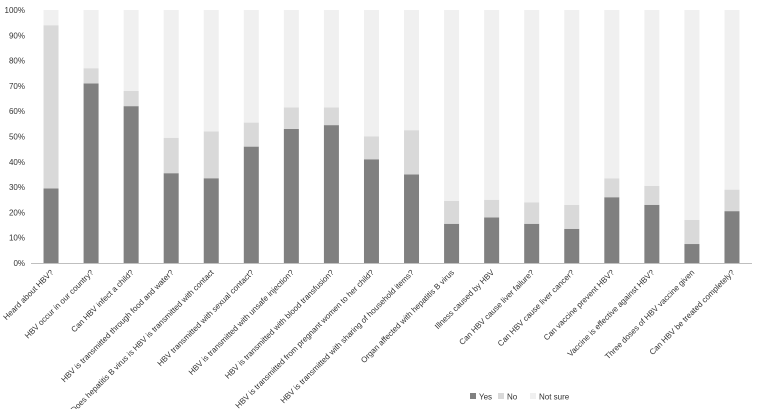 The image size is (760, 409). What do you see at coordinates (17, 212) in the screenshot?
I see `y-tick-label: 20%` at bounding box center [17, 212].